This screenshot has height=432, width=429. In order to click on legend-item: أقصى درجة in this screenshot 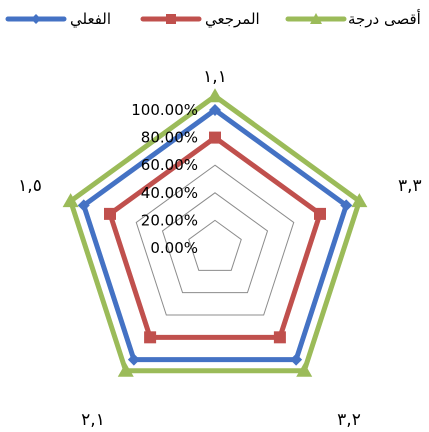, I will do `click(353, 18)`.